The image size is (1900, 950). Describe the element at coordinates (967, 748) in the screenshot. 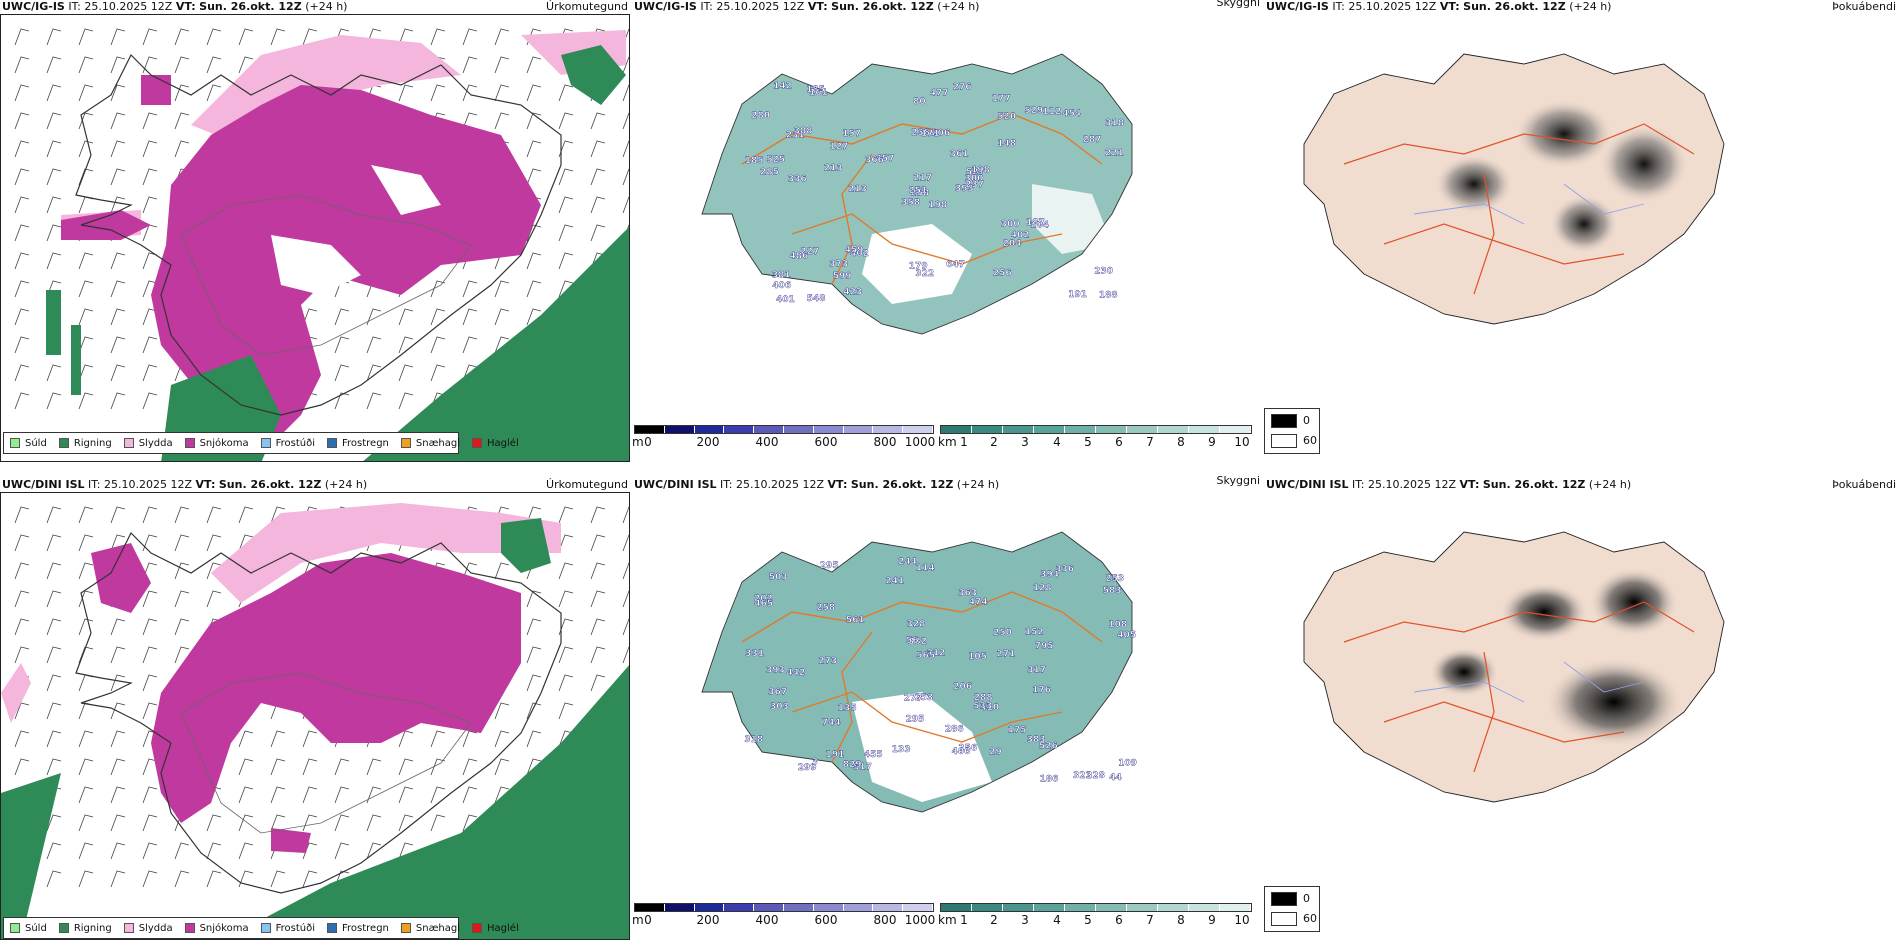

I see `cloud-base-label: 256` at that location.